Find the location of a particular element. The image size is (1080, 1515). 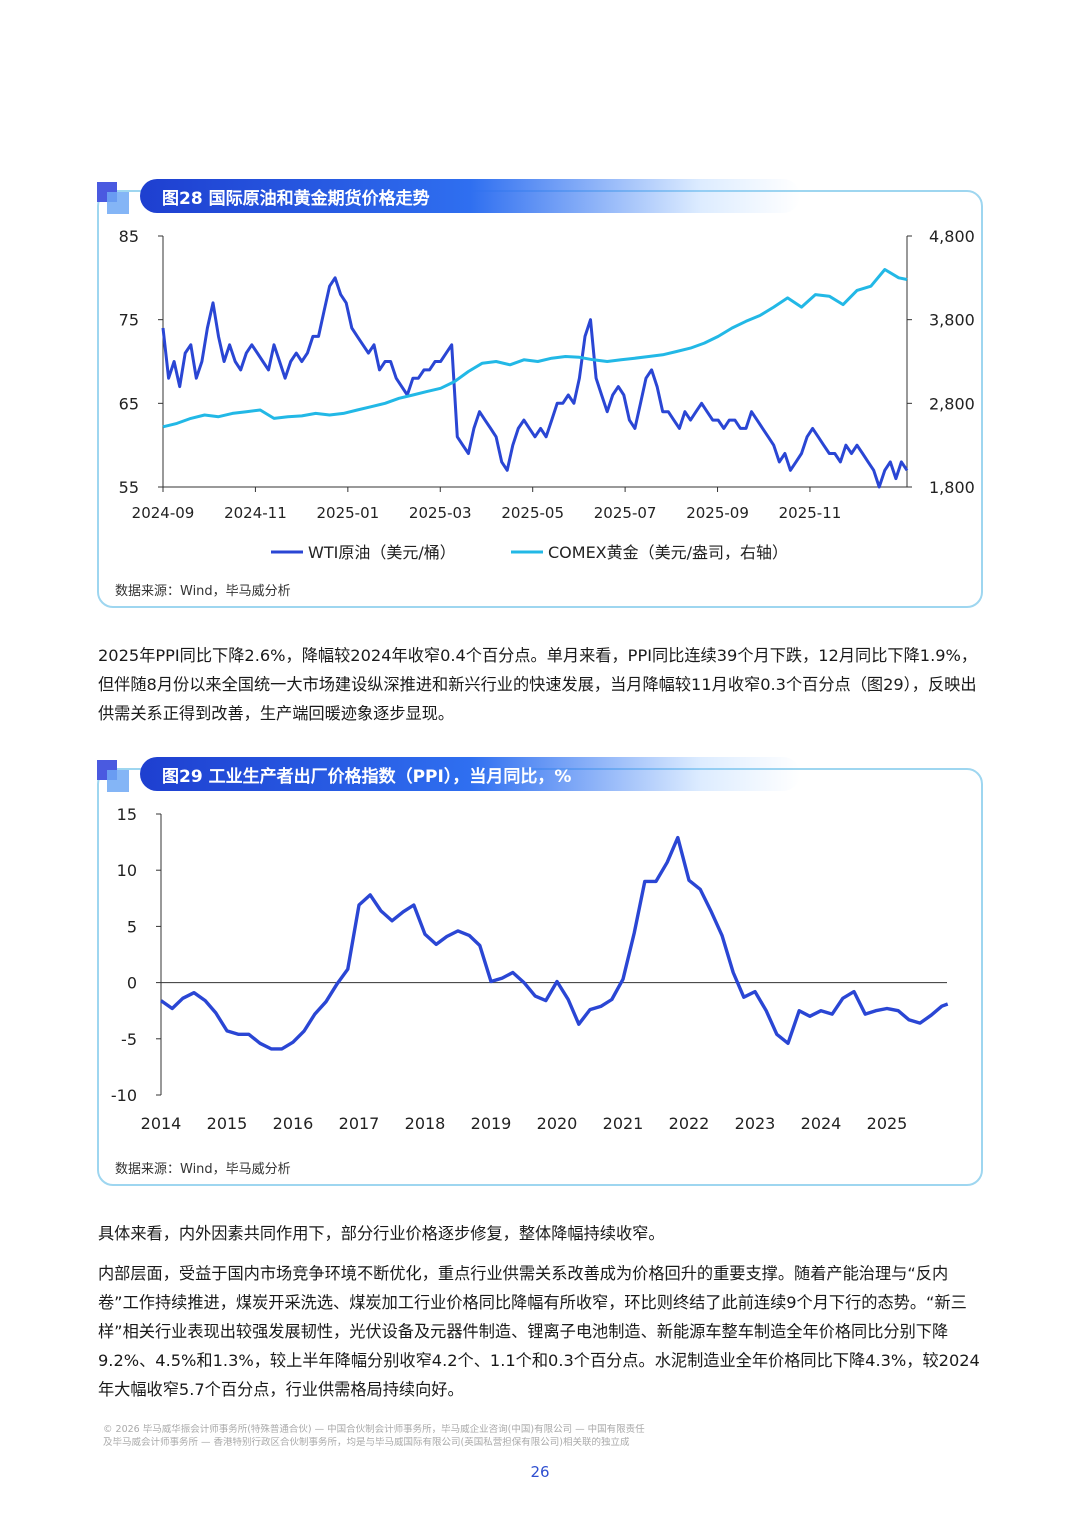

x-tick-label: 2025-11 is located at coordinates (810, 513).